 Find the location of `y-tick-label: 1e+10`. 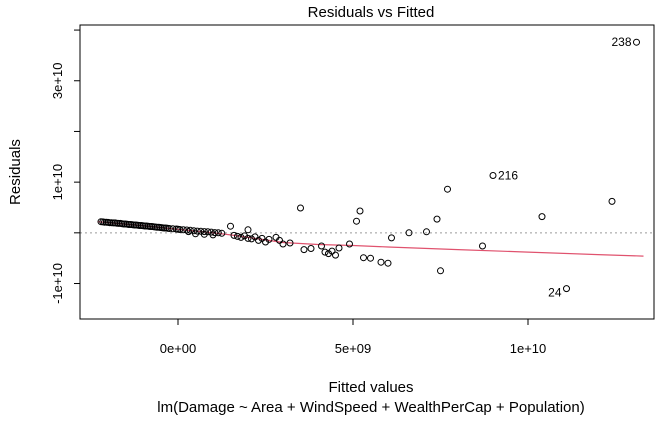

y-tick-label: 1e+10 is located at coordinates (57, 182).